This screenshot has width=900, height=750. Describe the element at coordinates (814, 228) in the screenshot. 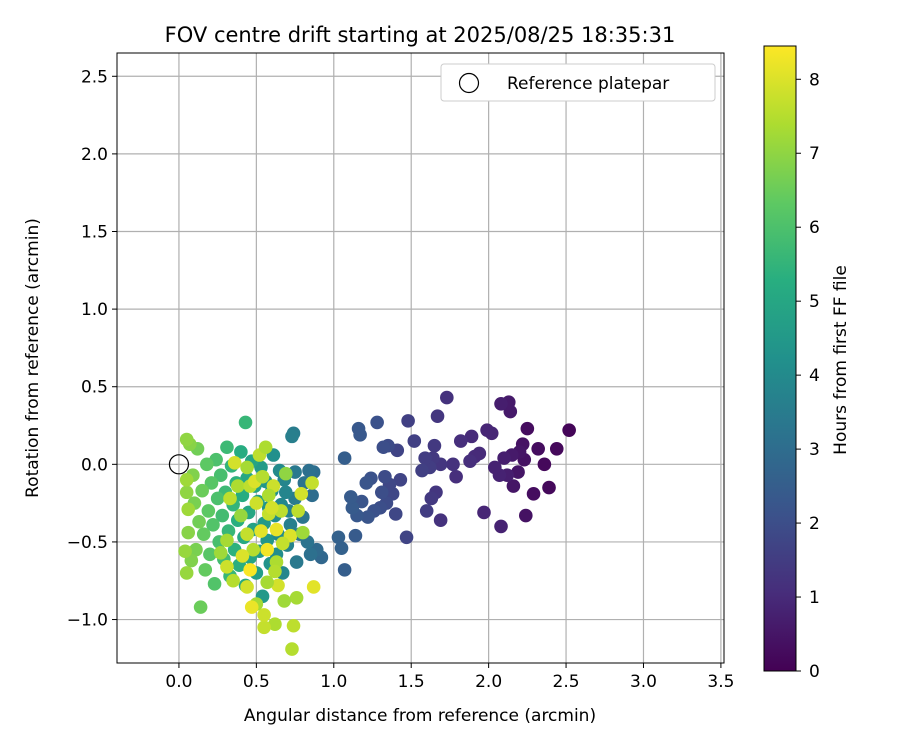

I see `colorbar-tick-label: 6` at that location.